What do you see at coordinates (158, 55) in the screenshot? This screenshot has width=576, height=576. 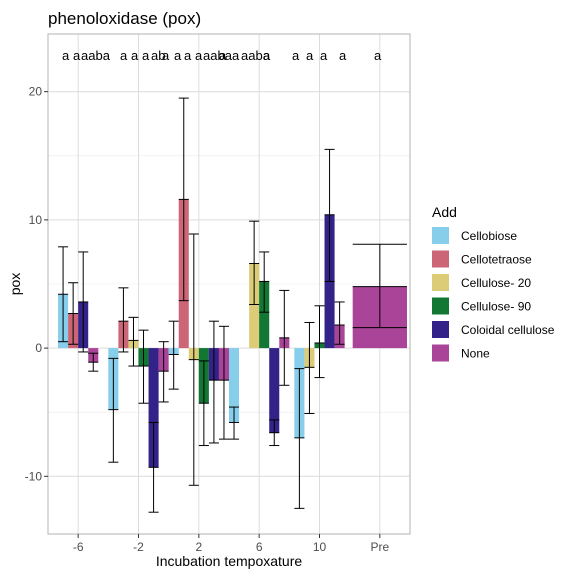 I see `significance-letter: ab` at bounding box center [158, 55].